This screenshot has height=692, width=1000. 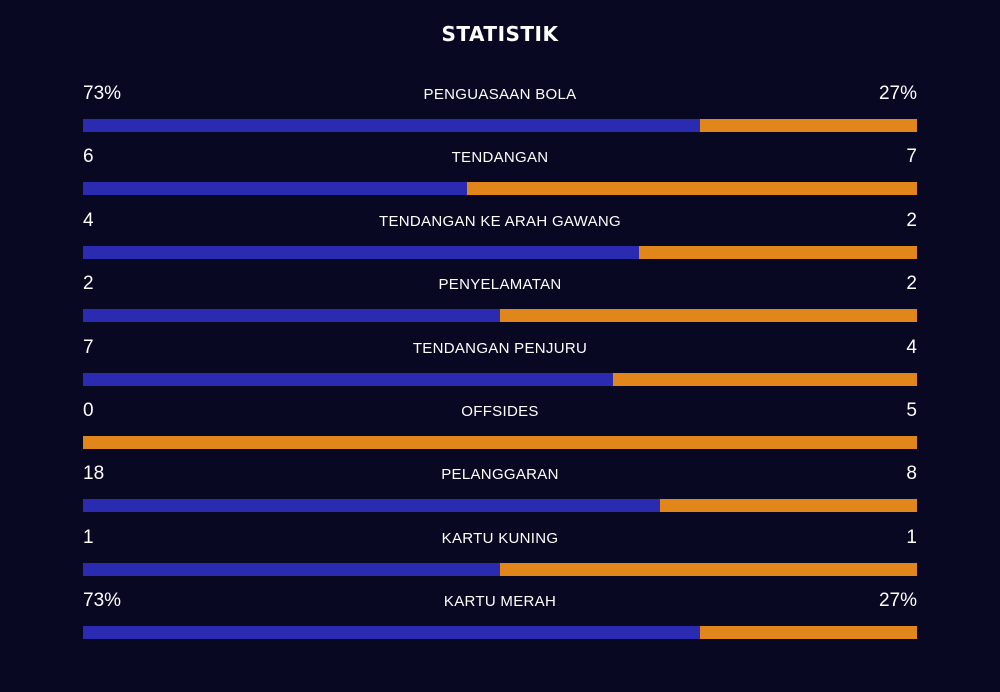 What do you see at coordinates (88, 410) in the screenshot?
I see `home-value: 0` at bounding box center [88, 410].